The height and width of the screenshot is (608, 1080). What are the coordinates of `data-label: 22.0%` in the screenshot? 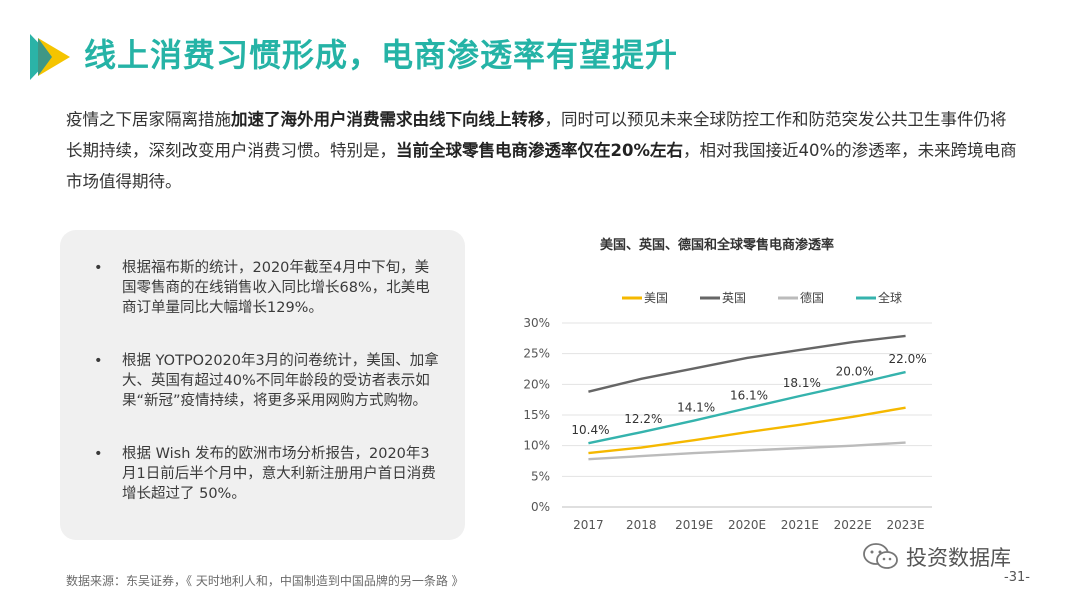 It's located at (908, 359).